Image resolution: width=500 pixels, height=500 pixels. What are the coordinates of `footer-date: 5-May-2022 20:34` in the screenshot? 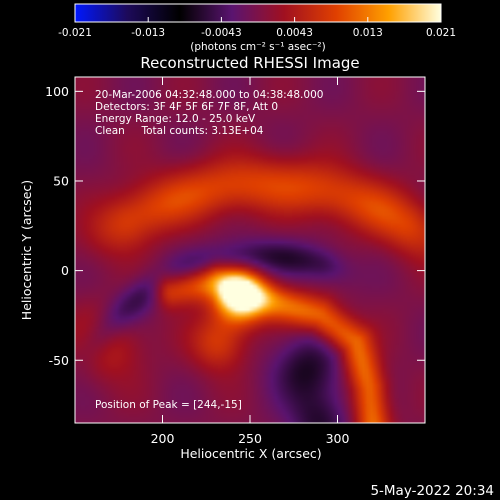 It's located at (432, 491).